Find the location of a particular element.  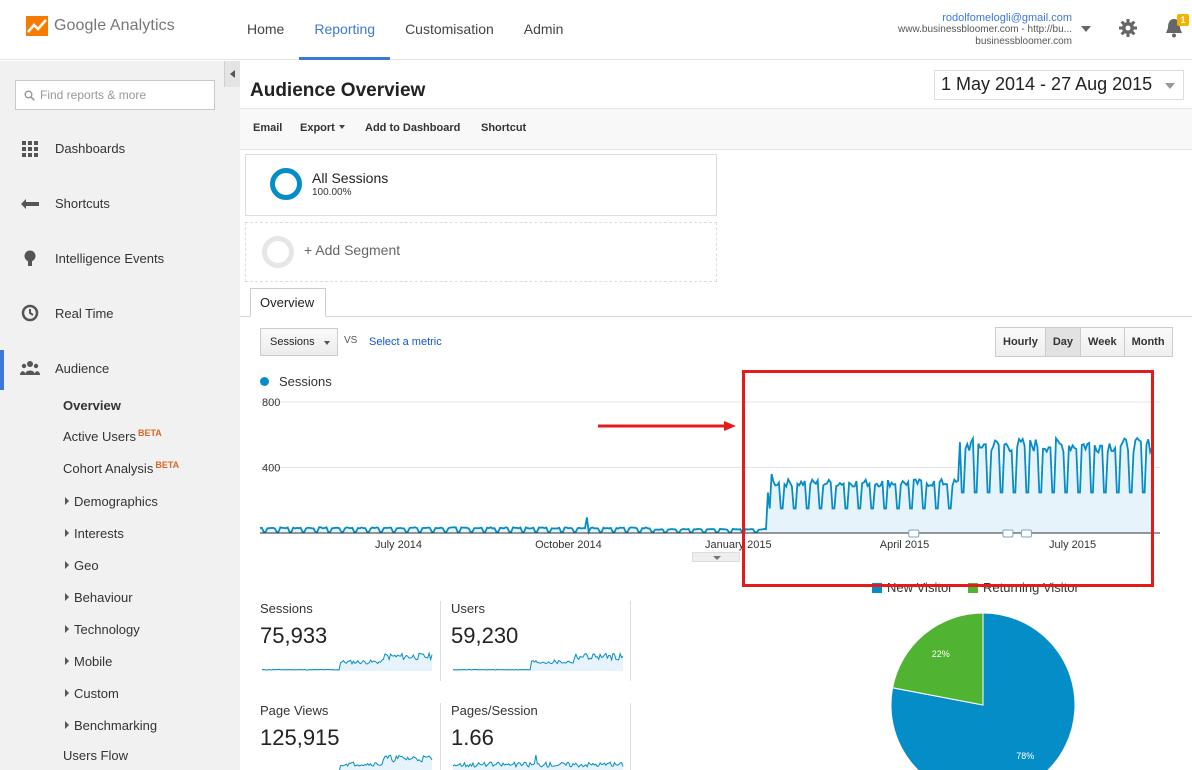

nav-reporting: Reporting is located at coordinates (345, 30).